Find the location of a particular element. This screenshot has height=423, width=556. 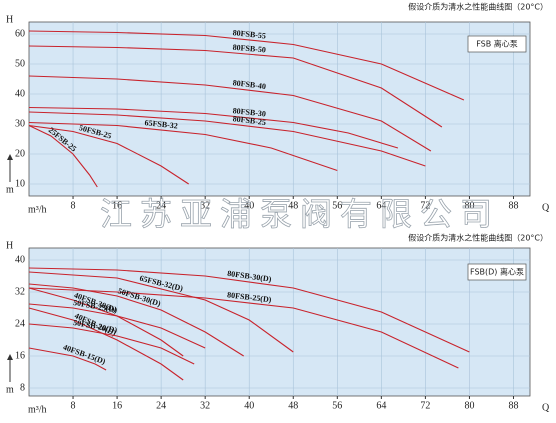

curve-label: 80FSB-25 is located at coordinates (249, 120).